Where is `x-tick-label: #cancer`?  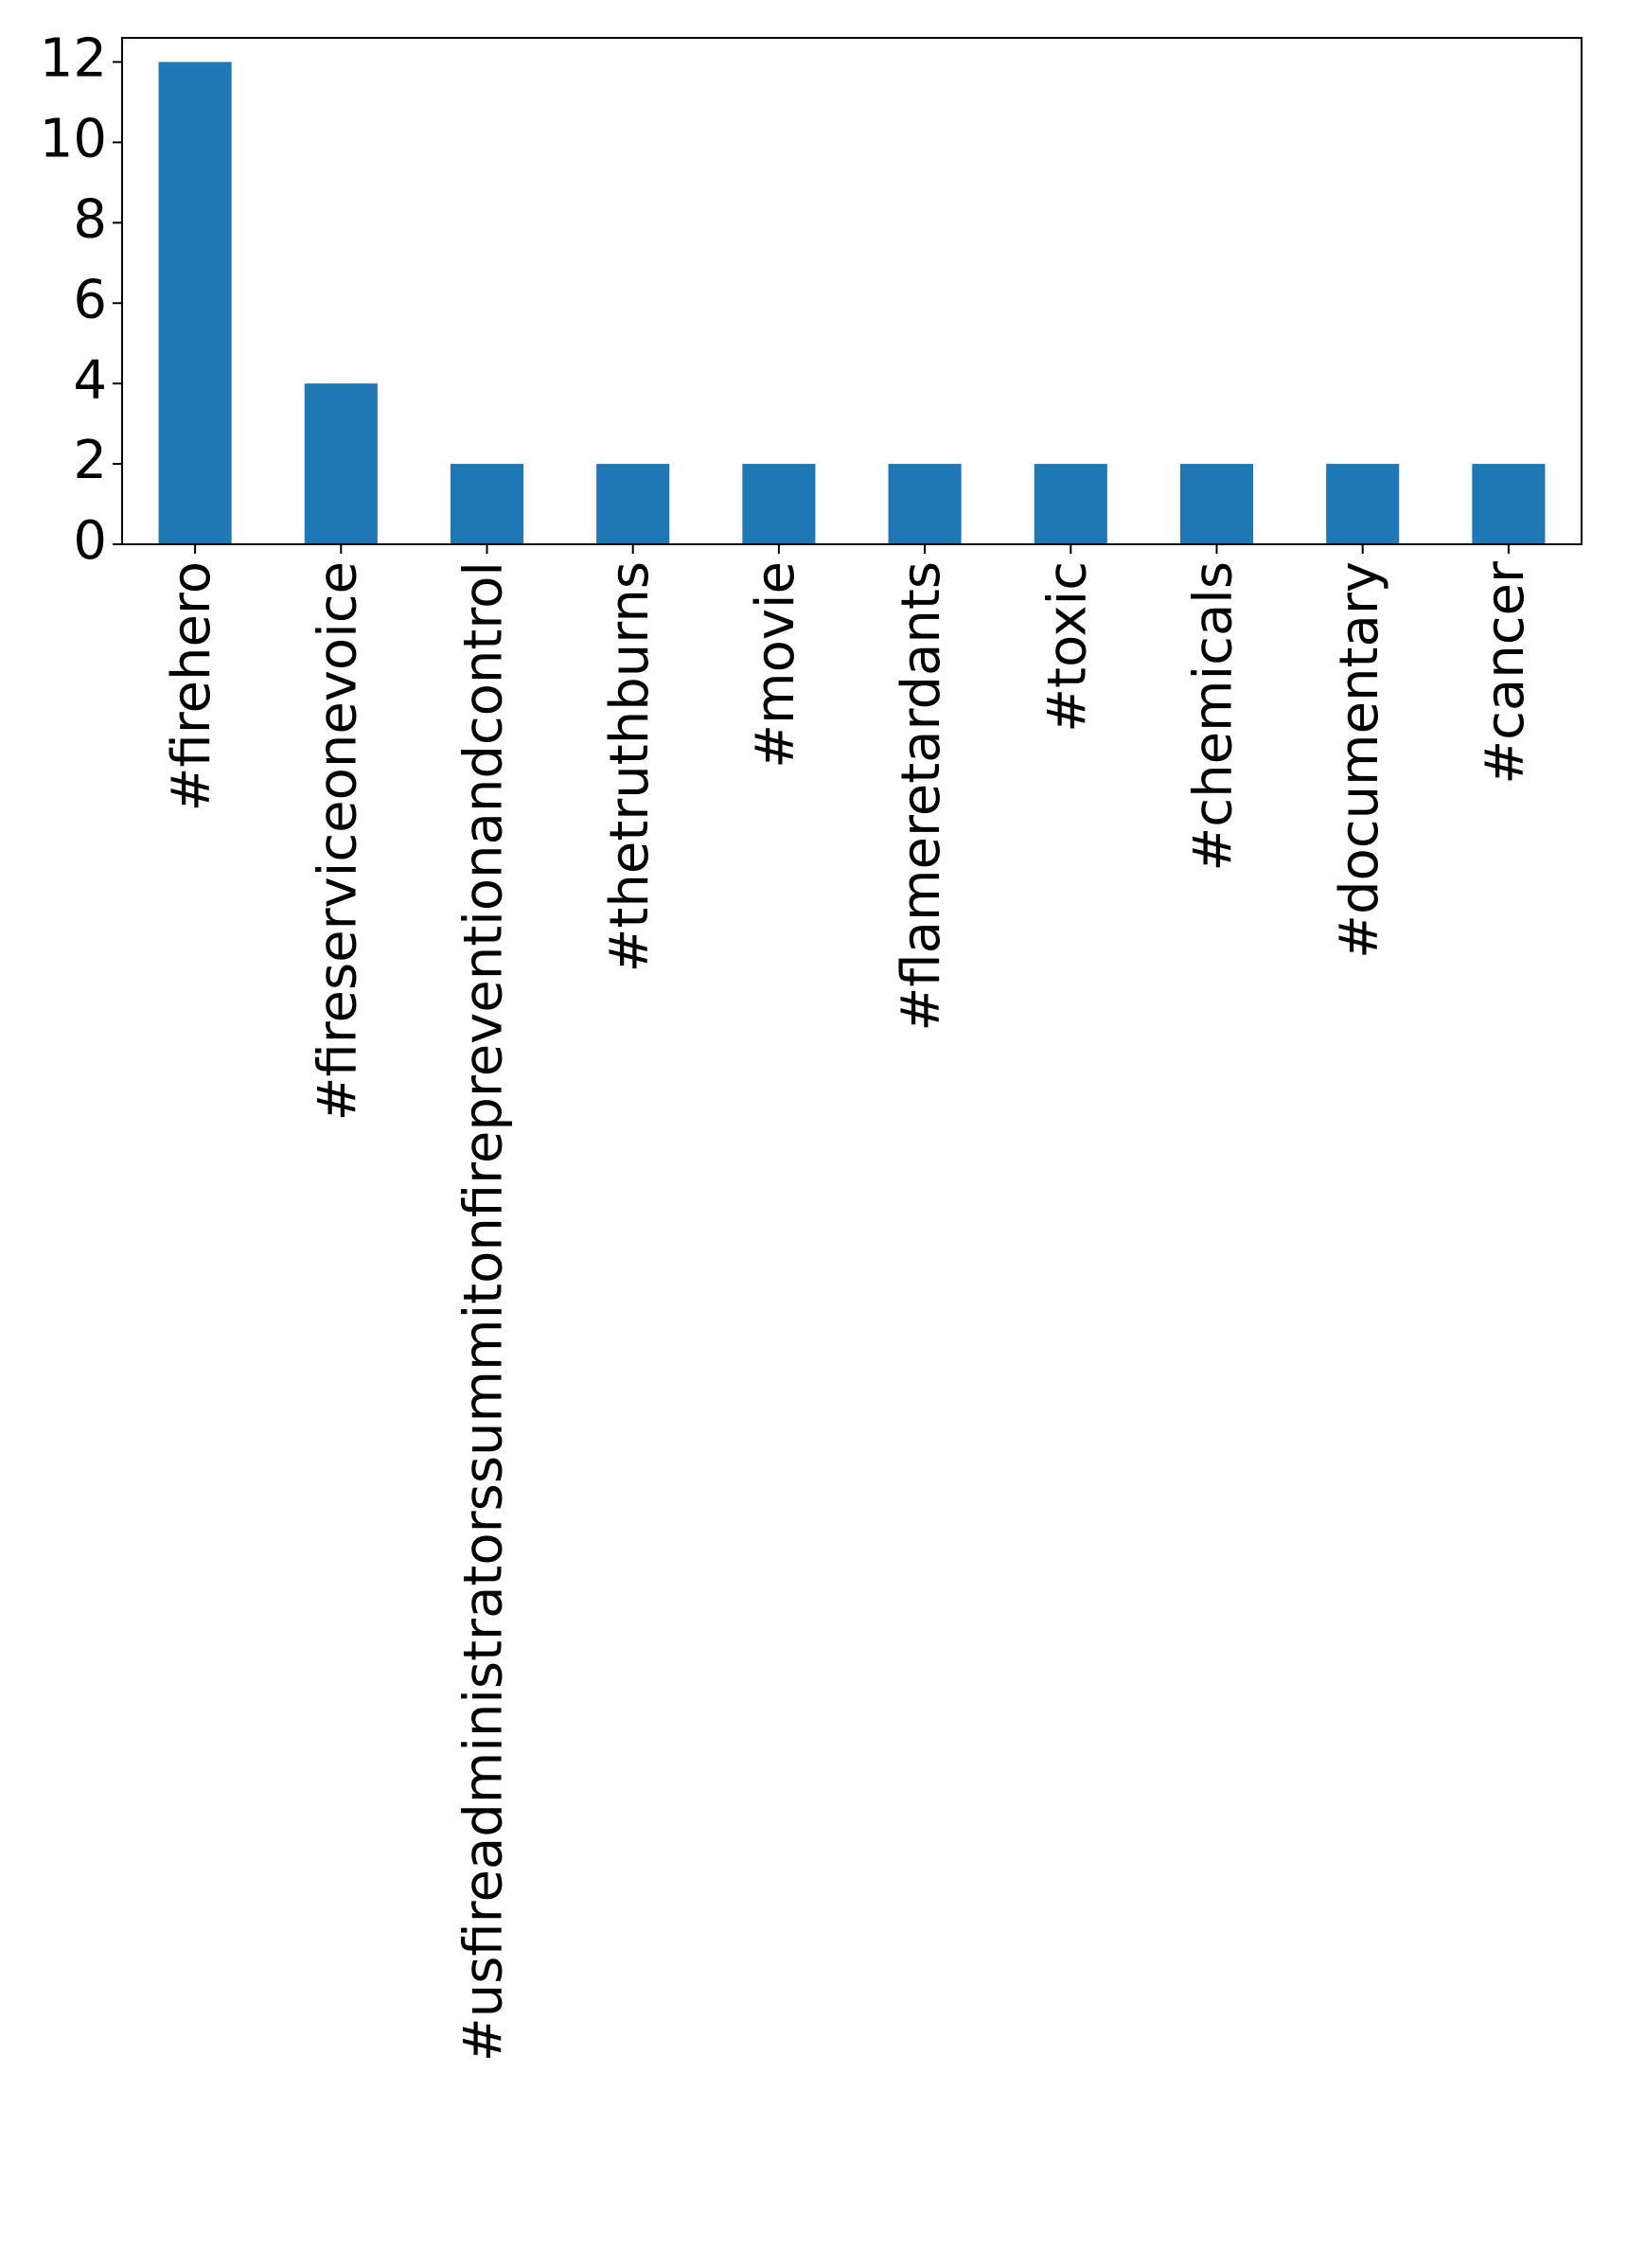 x-tick-label: #cancer is located at coordinates (1505, 672).